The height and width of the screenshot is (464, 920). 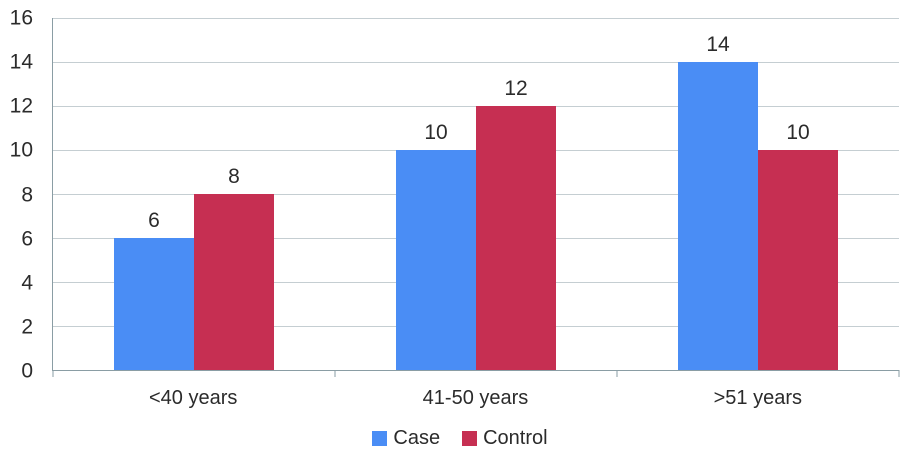 I want to click on legend-swatch-control, so click(x=470, y=438).